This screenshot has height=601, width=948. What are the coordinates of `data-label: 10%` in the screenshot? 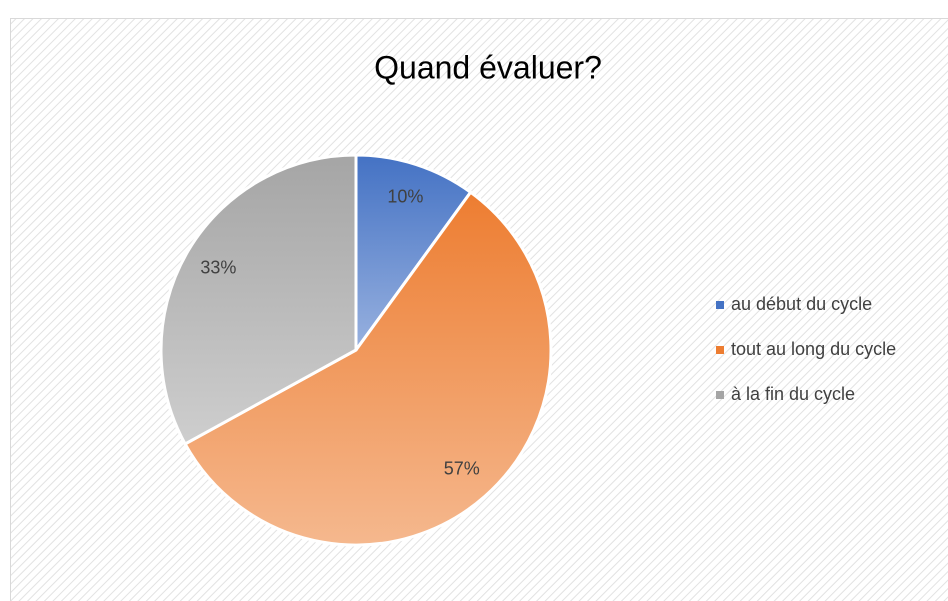 It's located at (405, 197).